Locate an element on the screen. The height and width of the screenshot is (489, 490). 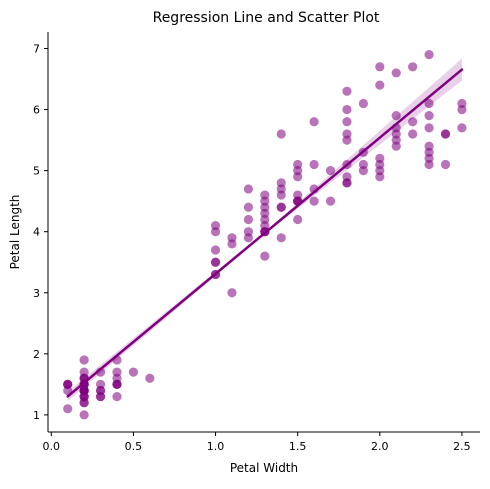
x-tick-label: 1.5 is located at coordinates (298, 446).